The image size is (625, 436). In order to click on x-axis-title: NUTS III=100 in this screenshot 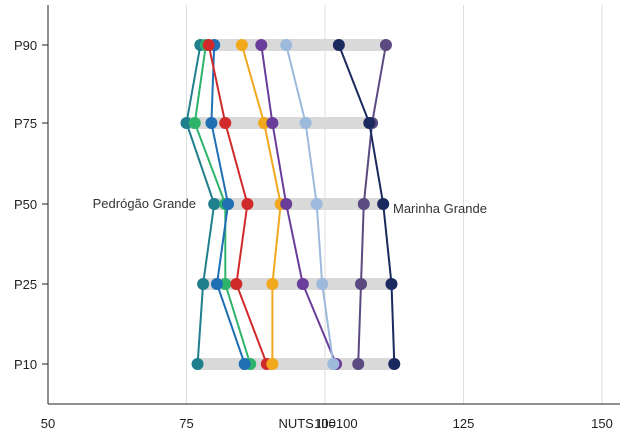, I will do `click(317, 423)`.